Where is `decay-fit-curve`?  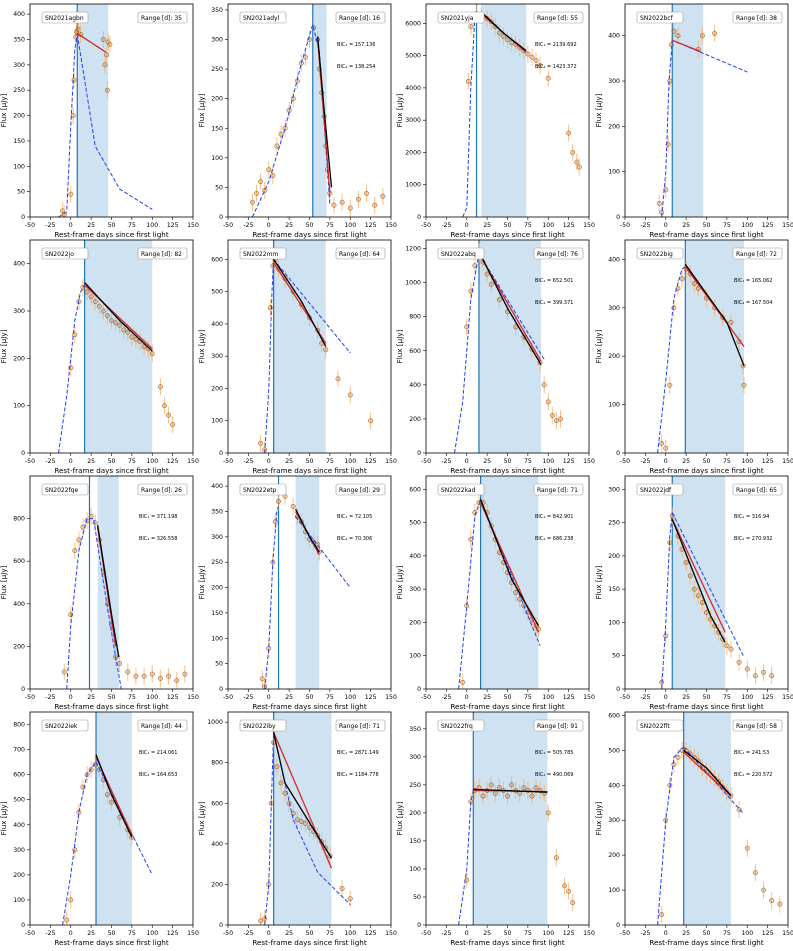
decay-fit-curve is located at coordinates (114, 122).